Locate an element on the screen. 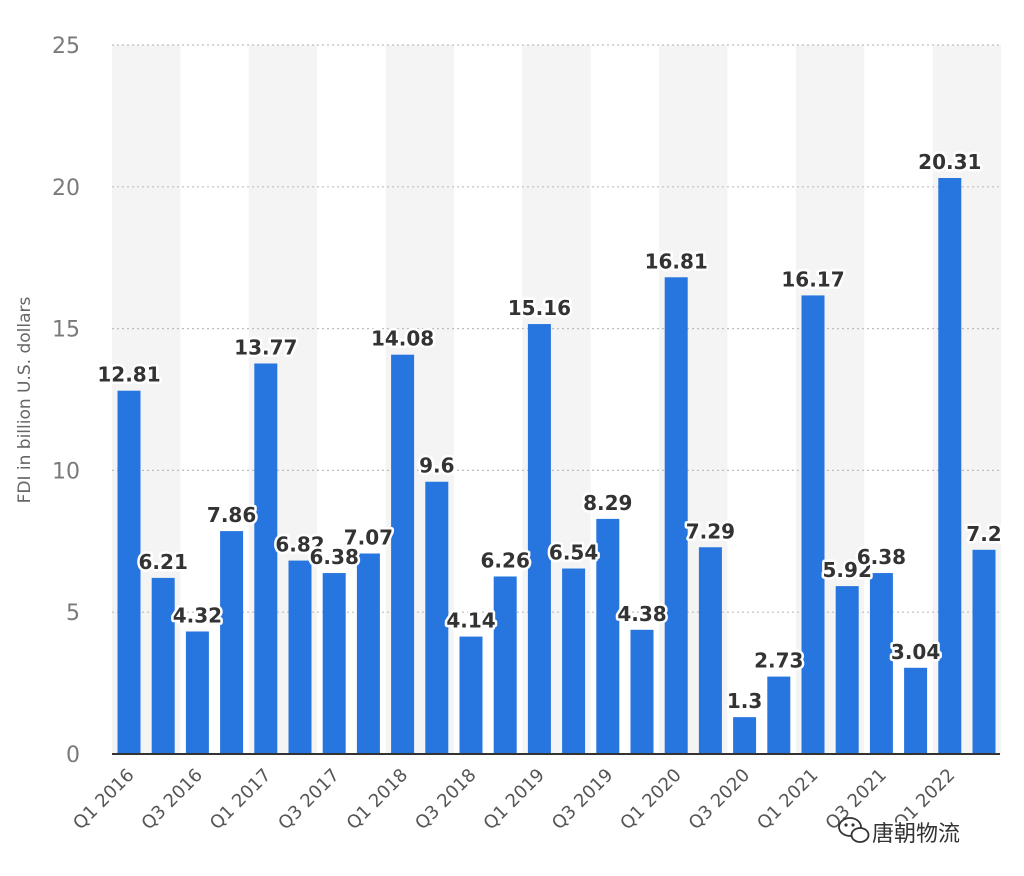  wechat-icon is located at coordinates (854, 830).